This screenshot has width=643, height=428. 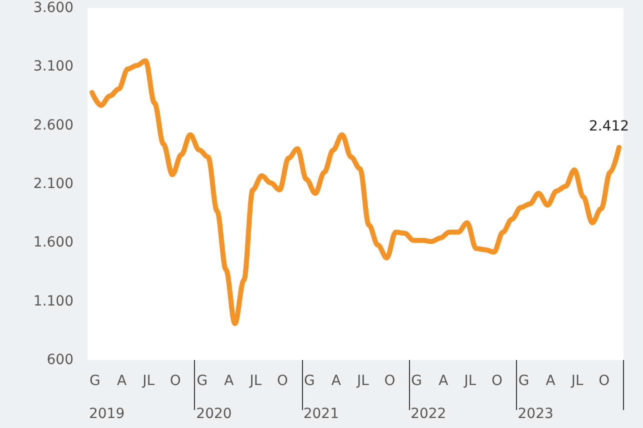 What do you see at coordinates (53, 184) in the screenshot?
I see `y-tick-label: 2.100` at bounding box center [53, 184].